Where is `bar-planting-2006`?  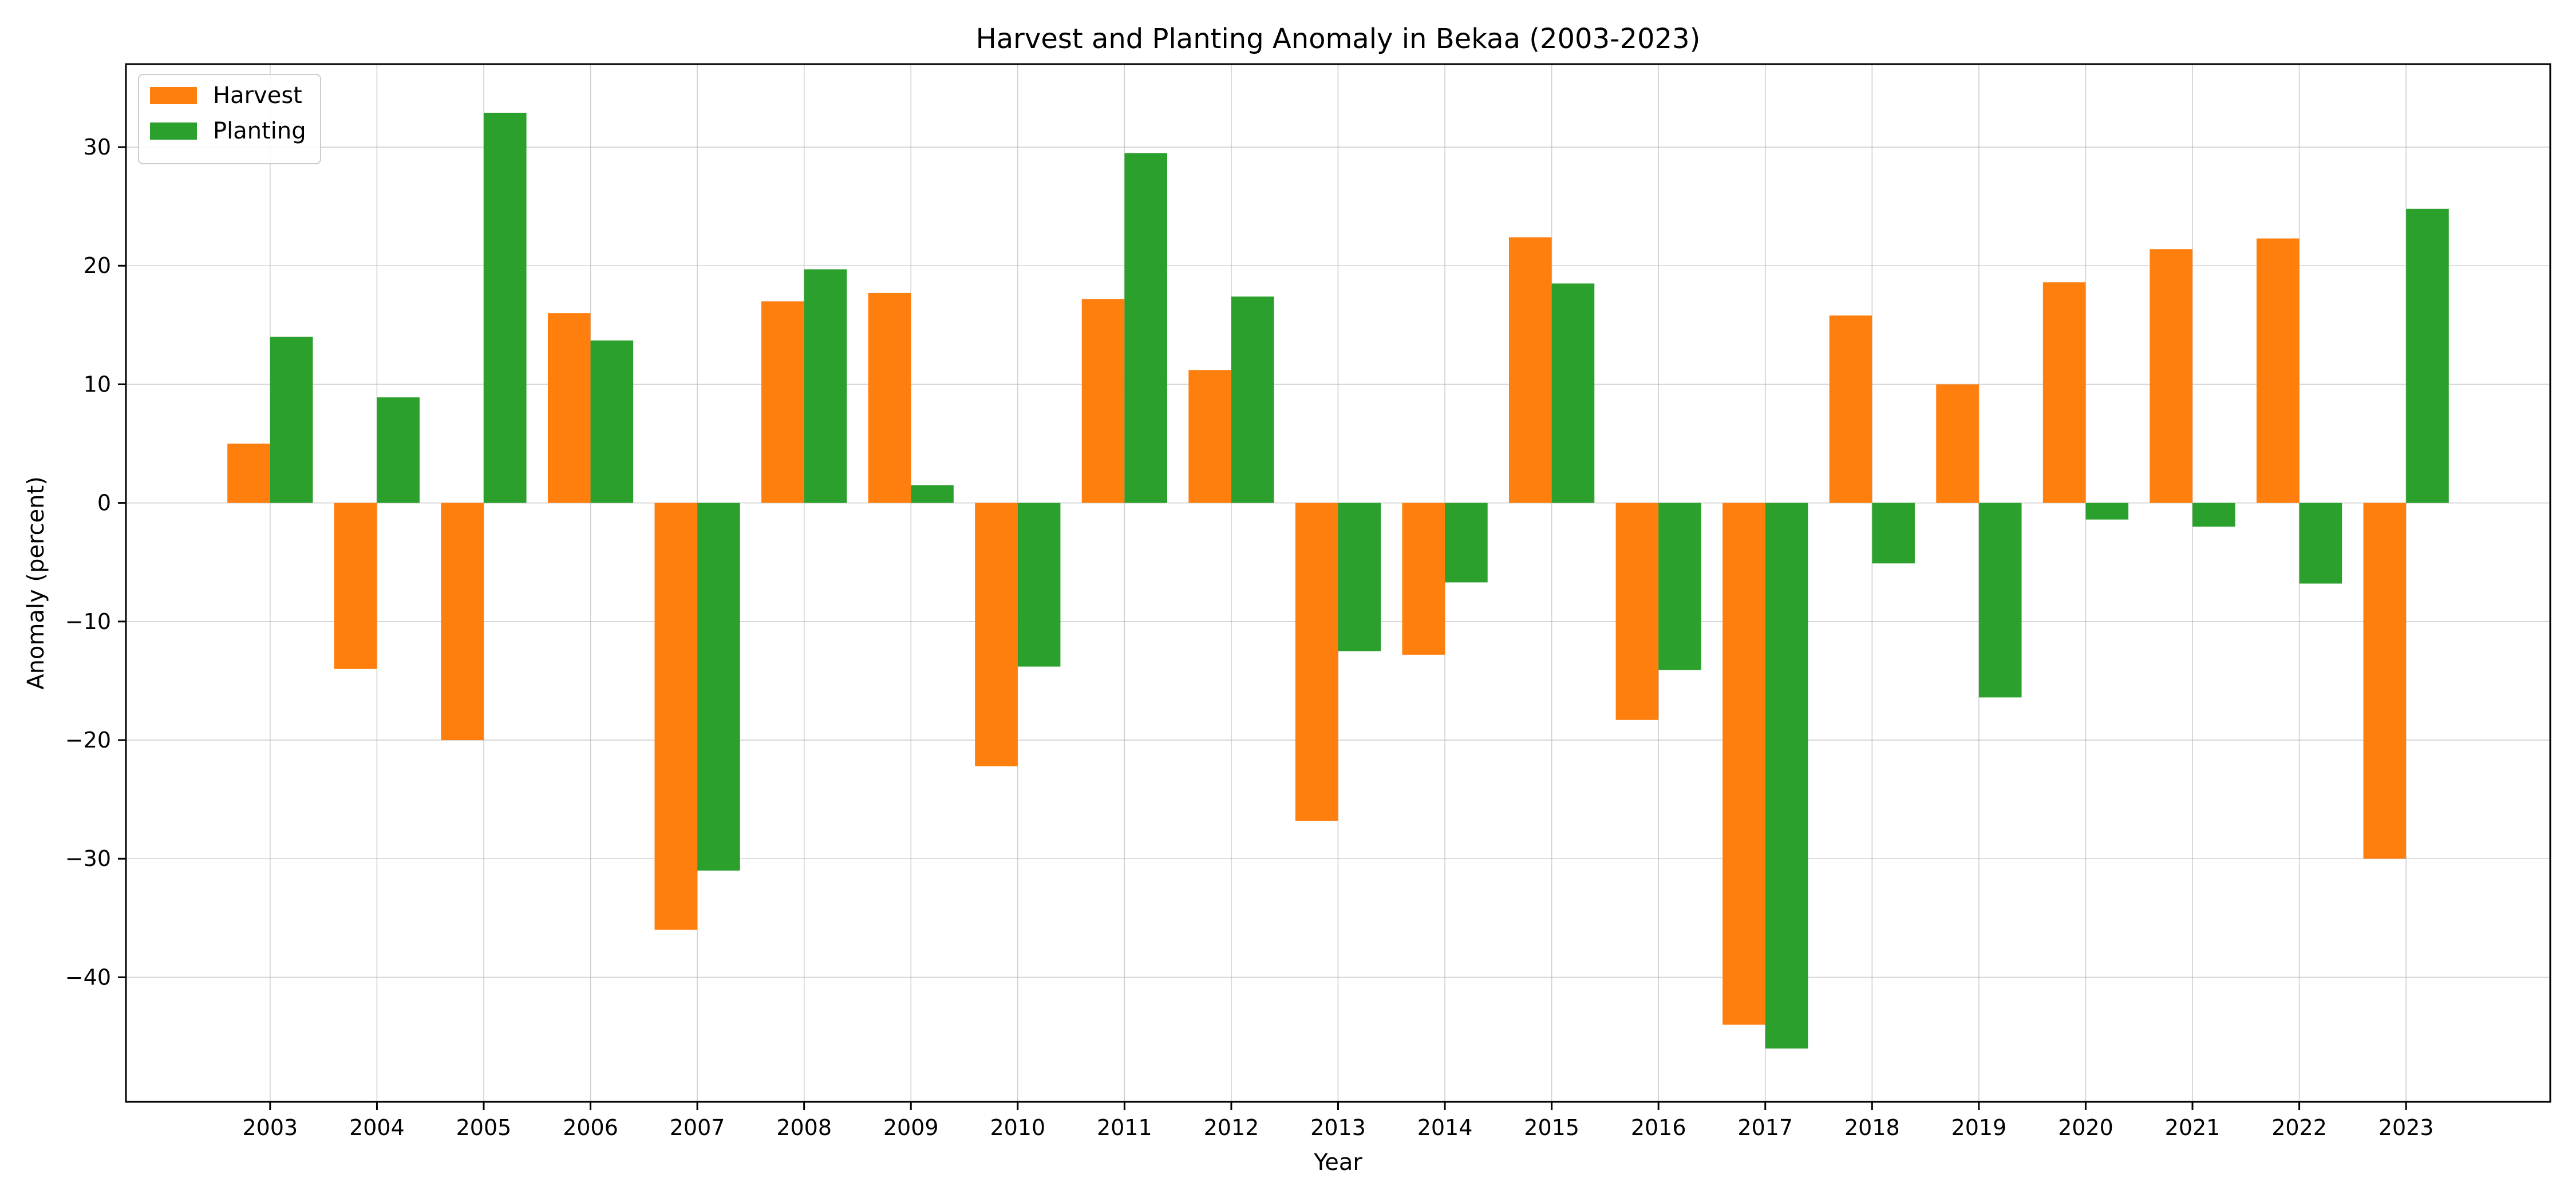 bar-planting-2006 is located at coordinates (612, 422).